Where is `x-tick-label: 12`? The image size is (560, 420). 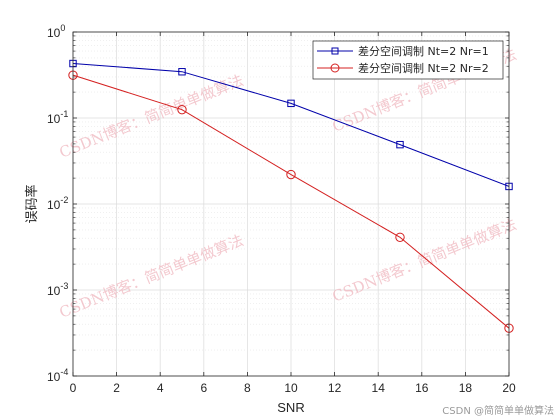 x-tick-label: 12 is located at coordinates (335, 388).